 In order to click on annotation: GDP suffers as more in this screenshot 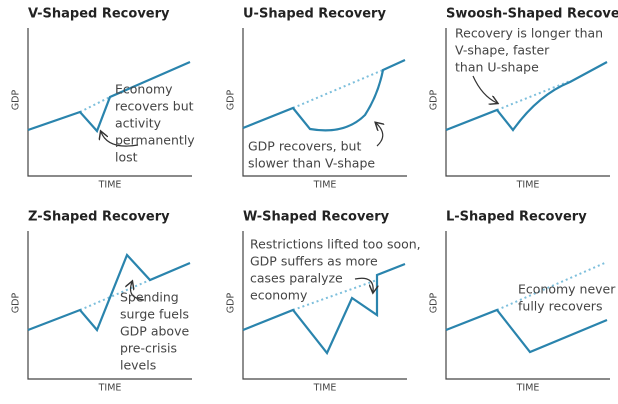, I will do `click(314, 261)`.